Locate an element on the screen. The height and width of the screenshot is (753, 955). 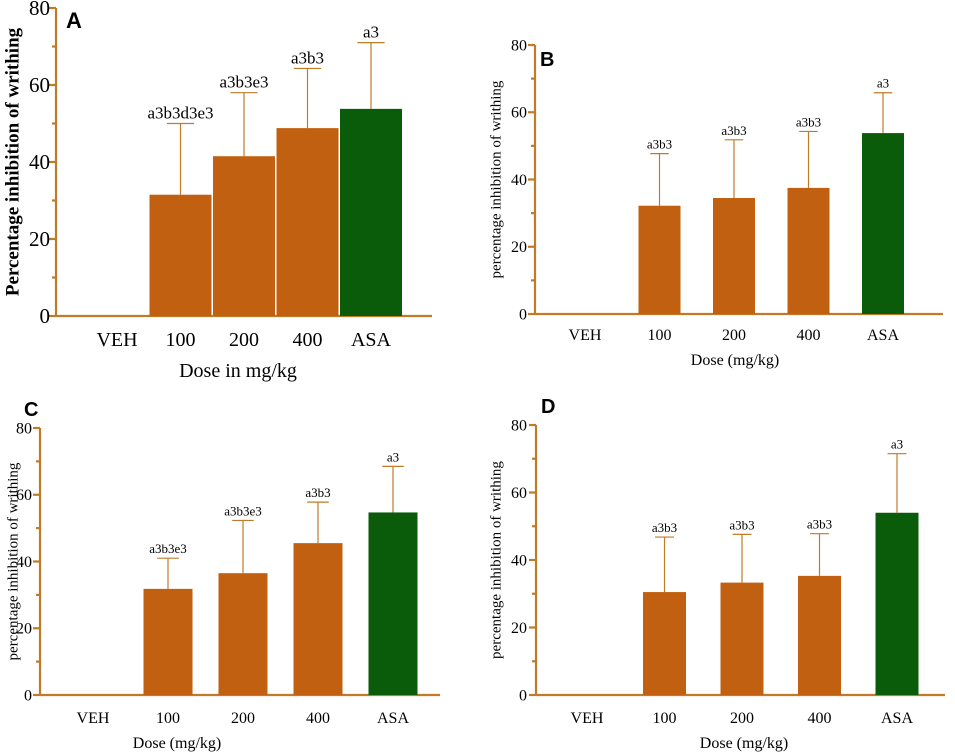
panel-letter: A is located at coordinates (74, 20).